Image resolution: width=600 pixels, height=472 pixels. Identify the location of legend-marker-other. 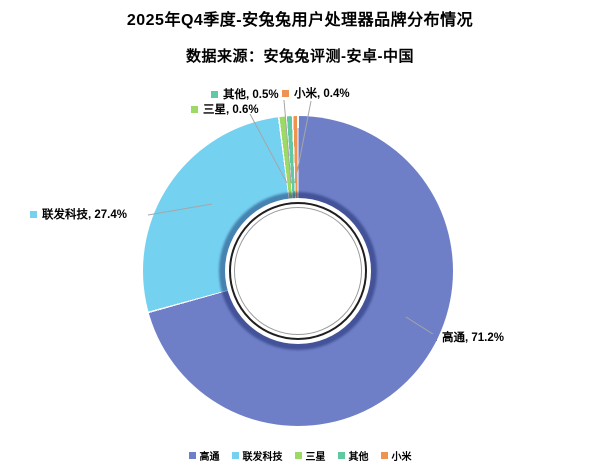
(341, 455).